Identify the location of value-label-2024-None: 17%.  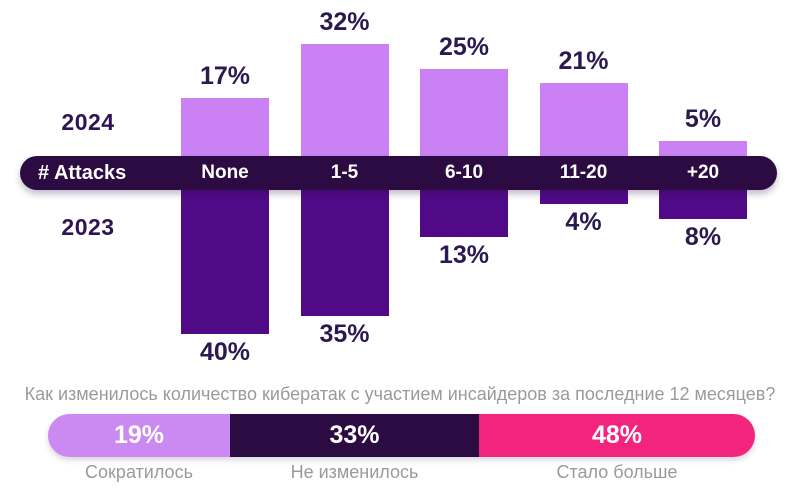
(225, 75).